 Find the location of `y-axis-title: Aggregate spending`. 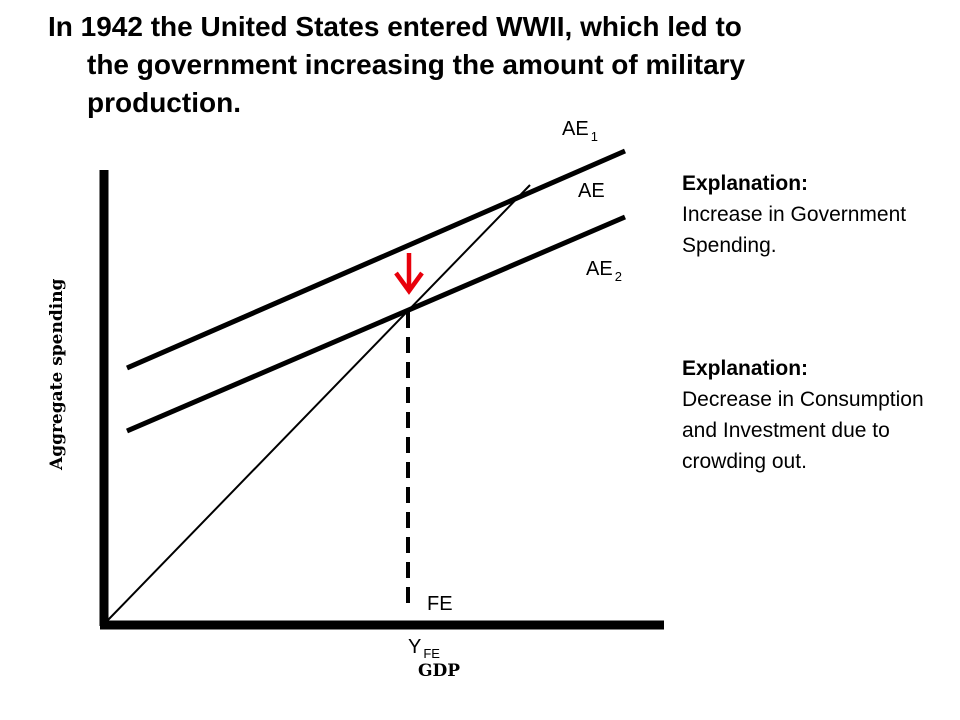

y-axis-title: Aggregate spending is located at coordinates (57, 374).